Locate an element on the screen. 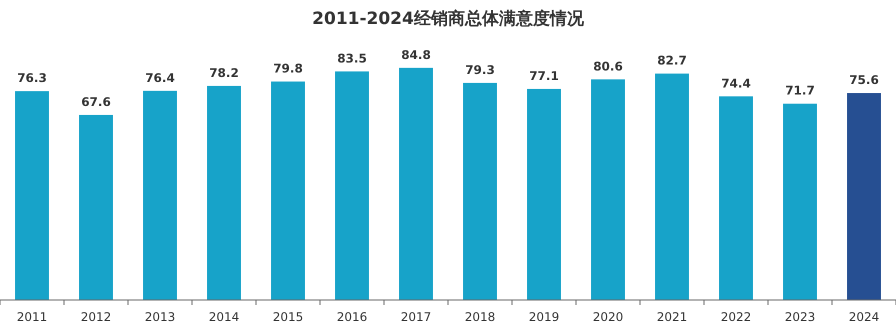  x-tick-label: 2018 is located at coordinates (480, 317).